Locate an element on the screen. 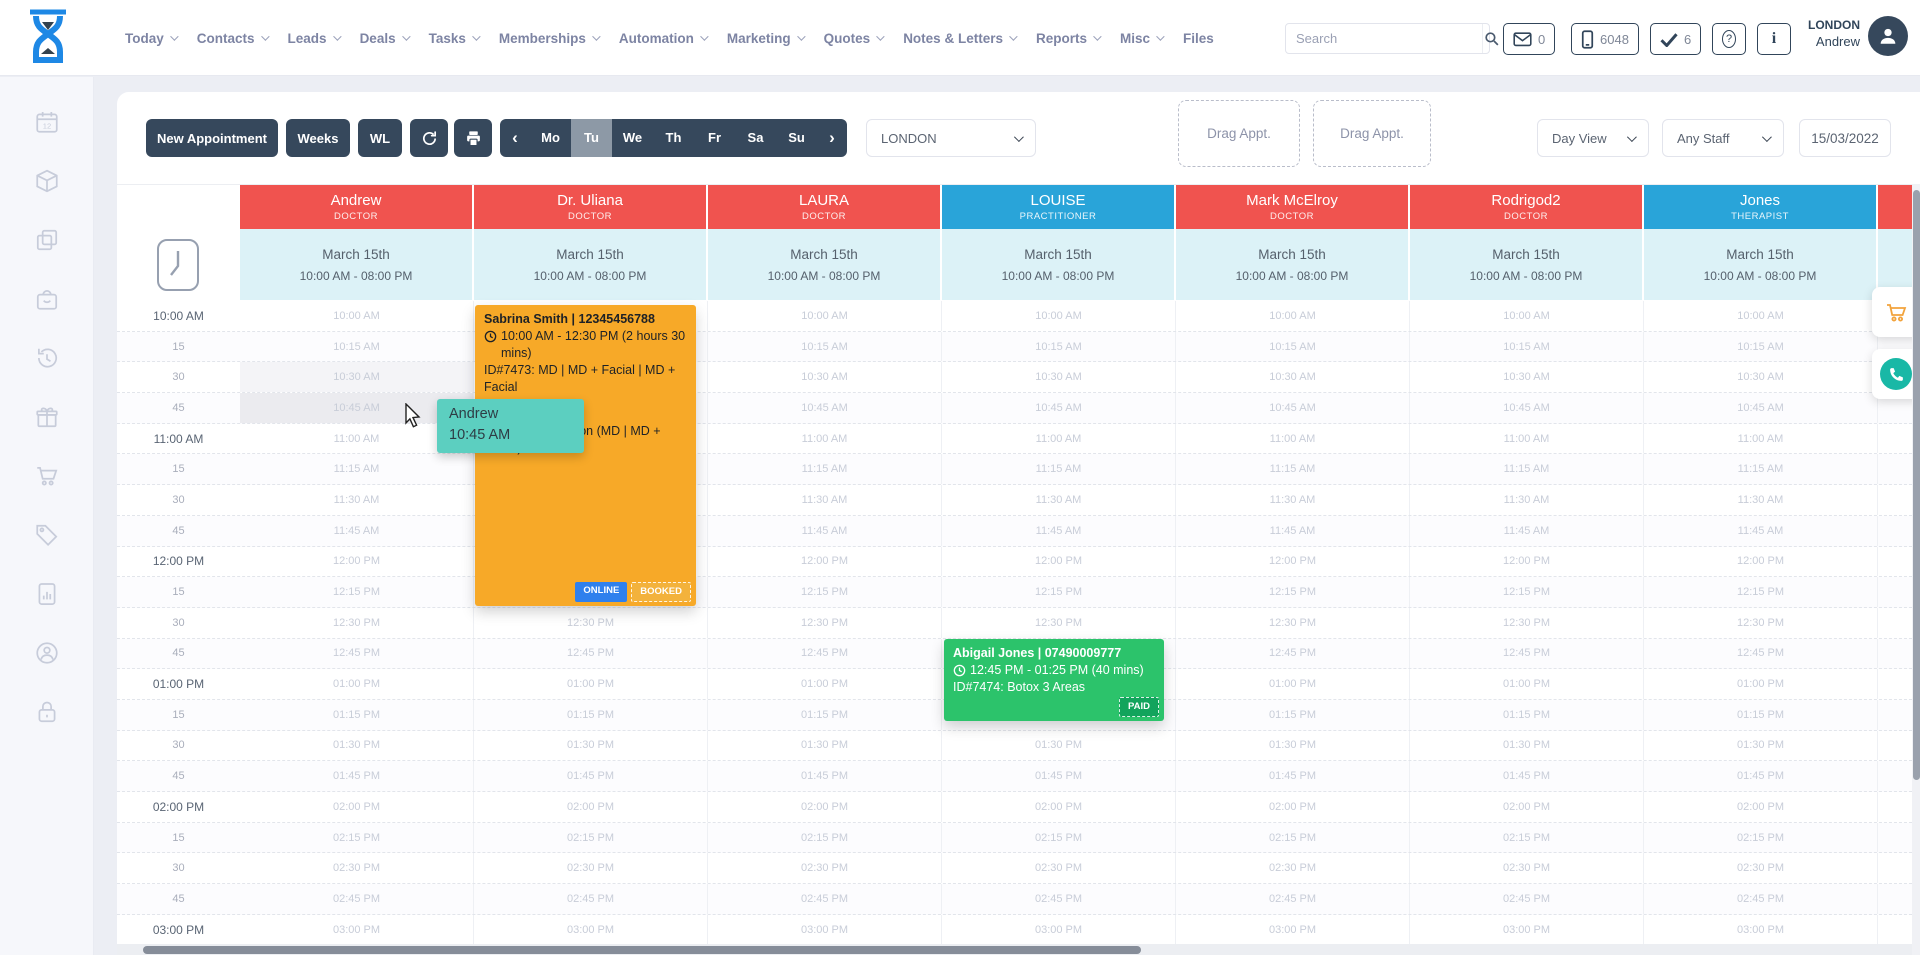  help-button: ? is located at coordinates (1729, 39).